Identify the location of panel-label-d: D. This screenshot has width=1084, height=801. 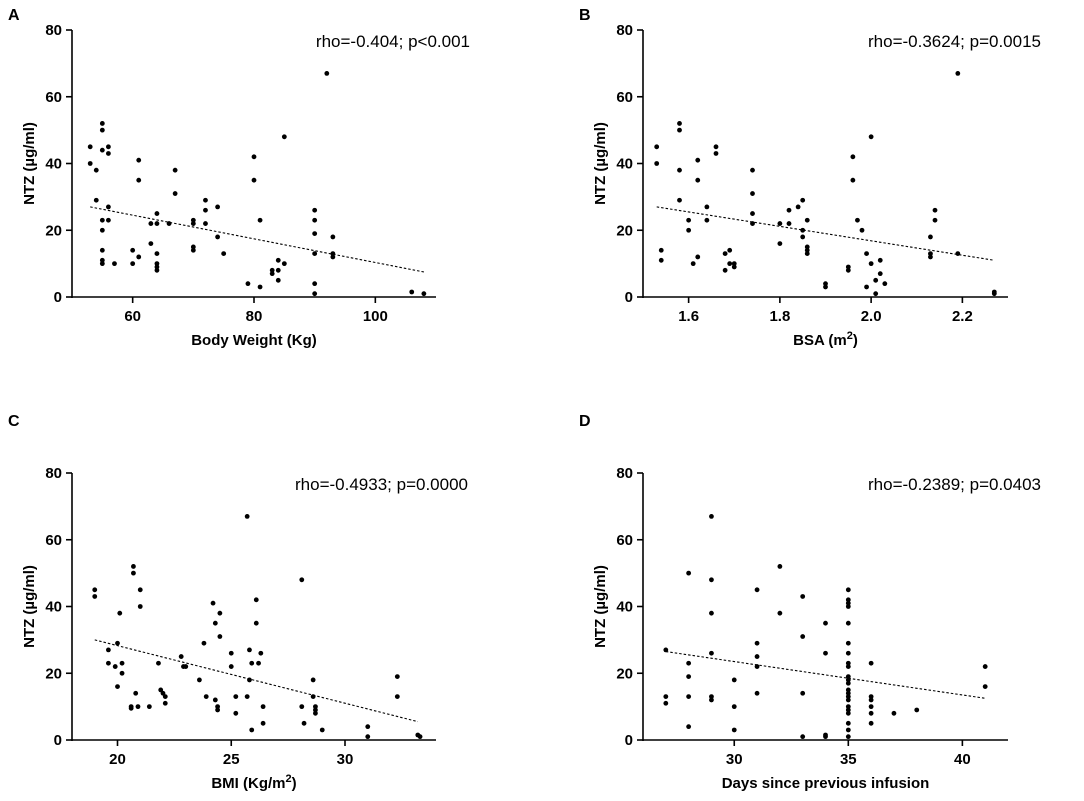
(585, 421).